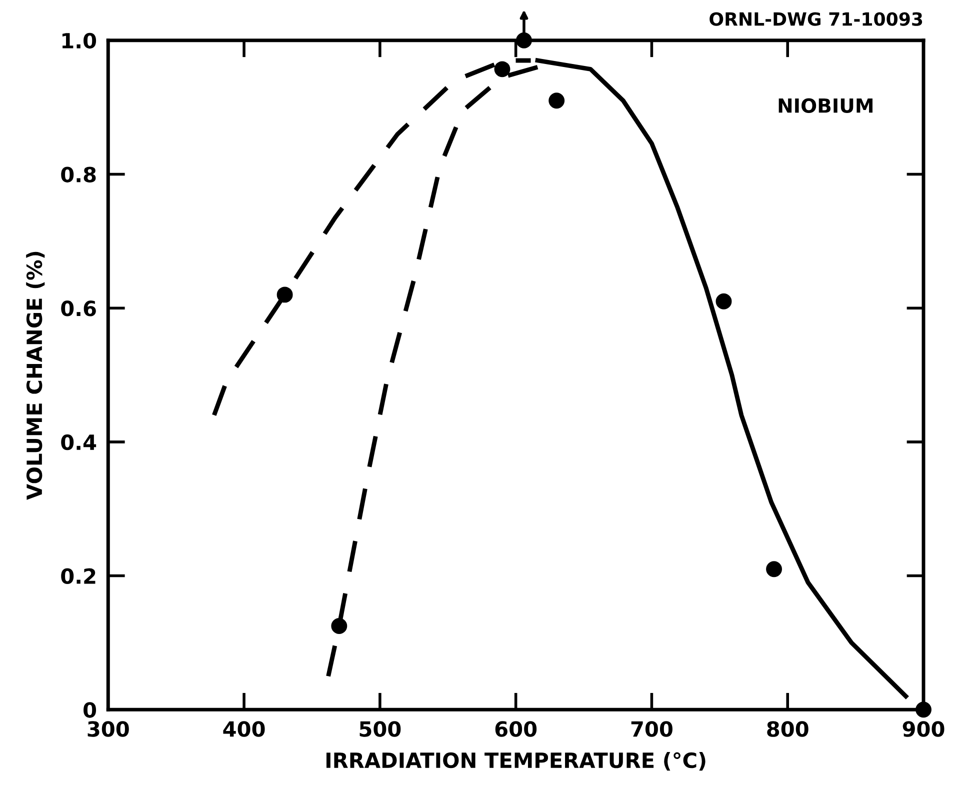 The width and height of the screenshot is (957, 792). Describe the element at coordinates (651, 729) in the screenshot. I see `x-tick-label: 700` at that location.